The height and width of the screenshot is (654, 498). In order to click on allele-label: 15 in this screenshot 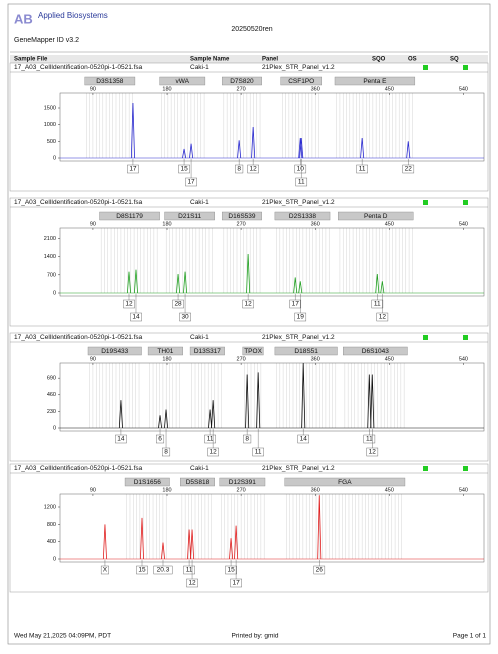, I will do `click(184, 169)`.